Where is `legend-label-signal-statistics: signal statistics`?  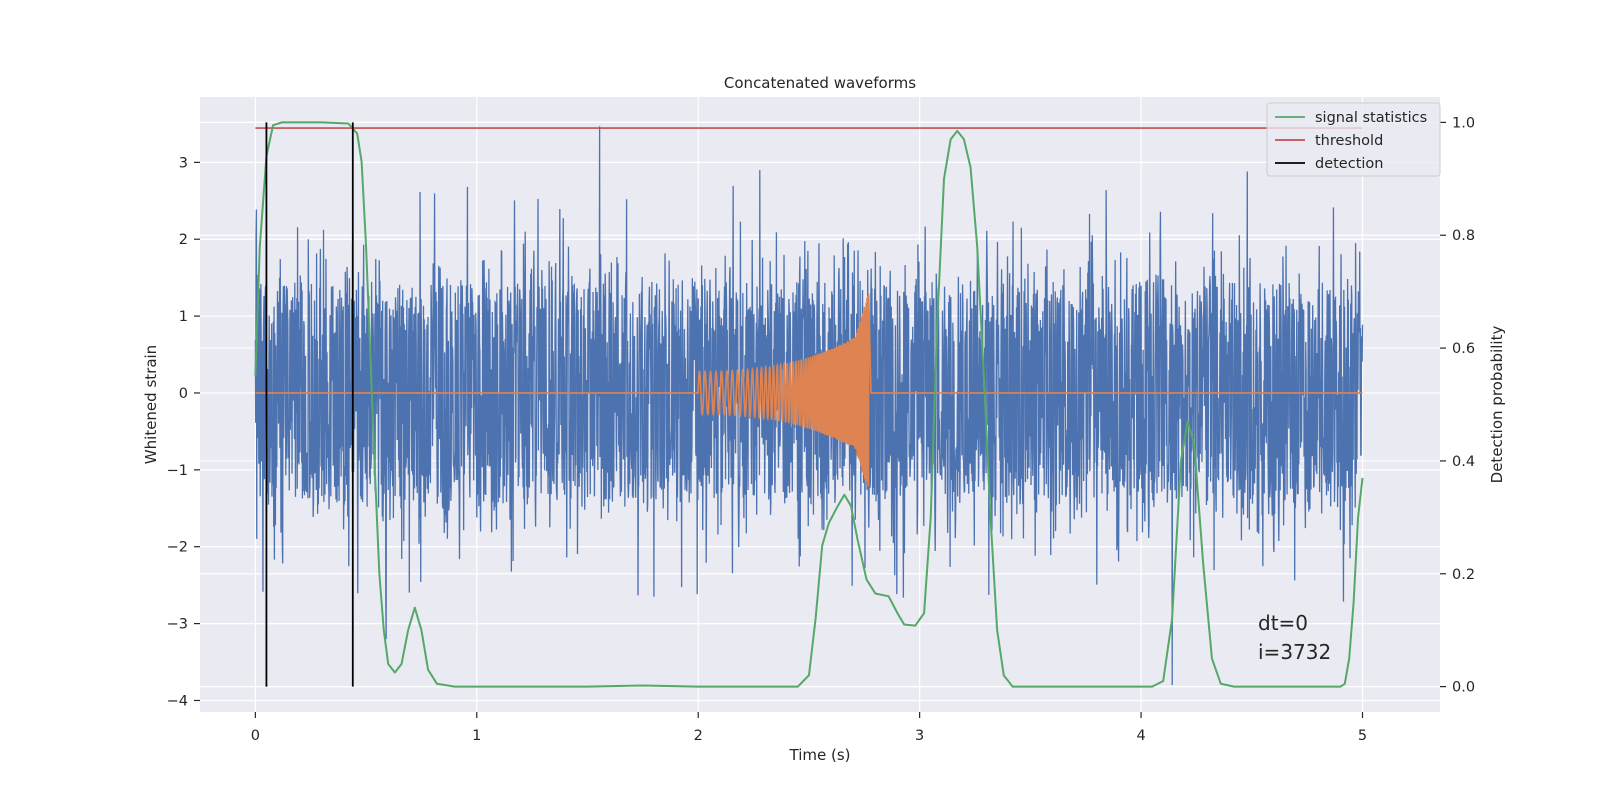
legend-label-signal-statistics: signal statistics is located at coordinates (1371, 118).